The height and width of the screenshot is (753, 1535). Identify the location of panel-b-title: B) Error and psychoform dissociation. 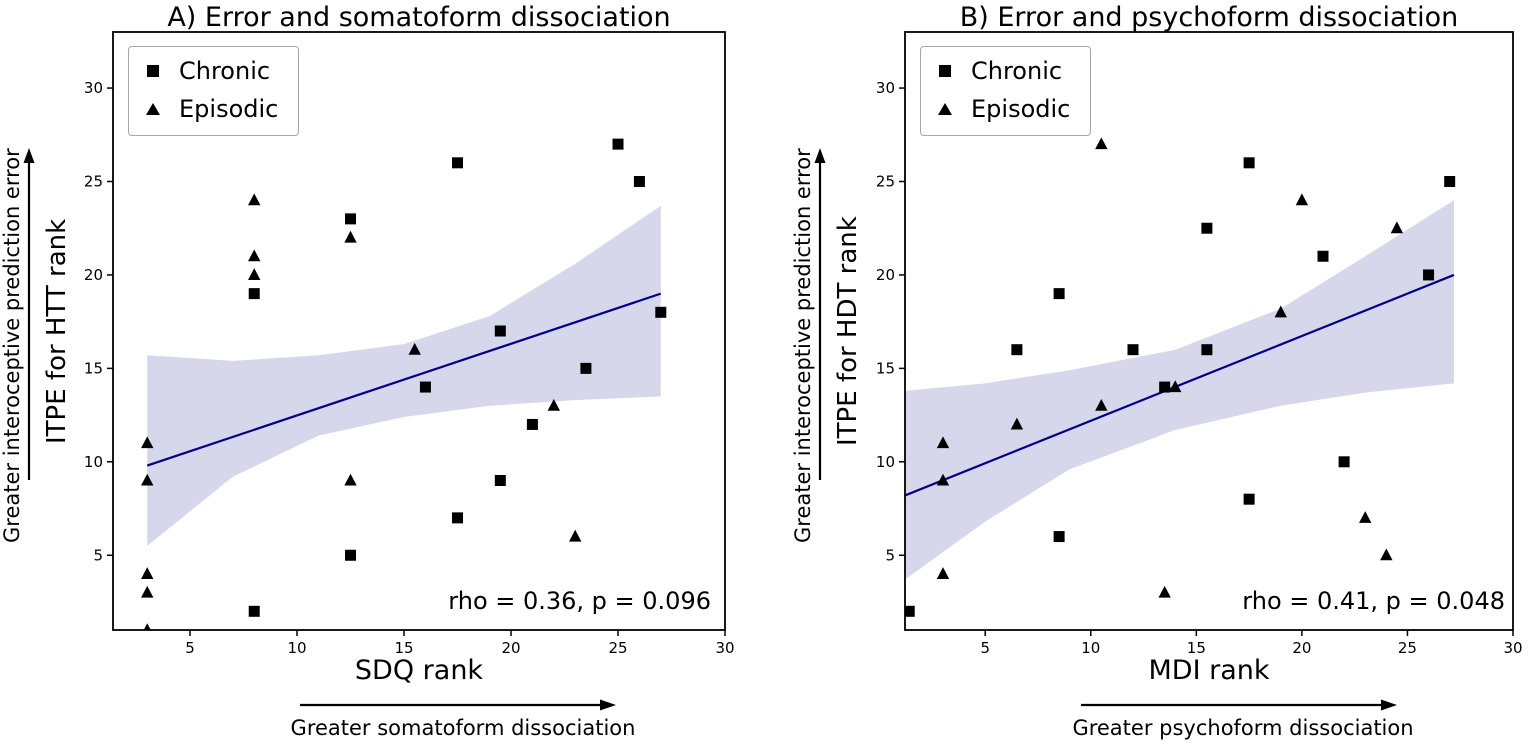
(1209, 17).